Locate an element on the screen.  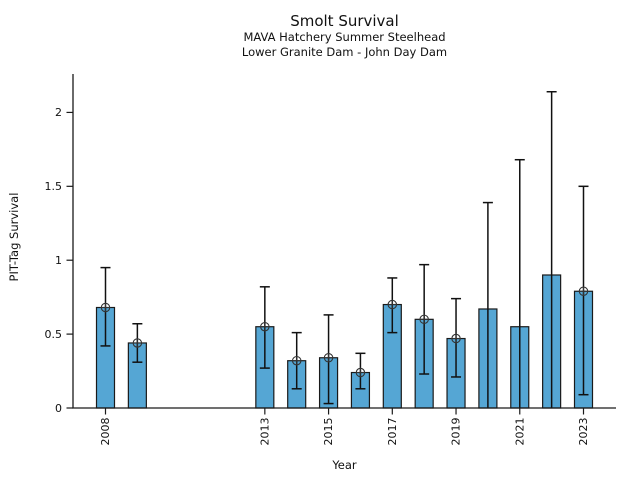
x-tick-label-2023: 2023 is located at coordinates (583, 432).